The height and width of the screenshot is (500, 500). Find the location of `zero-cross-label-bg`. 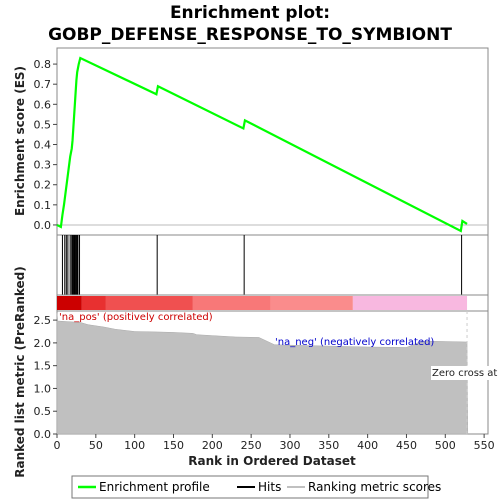

zero-cross-label-bg is located at coordinates (461, 373).